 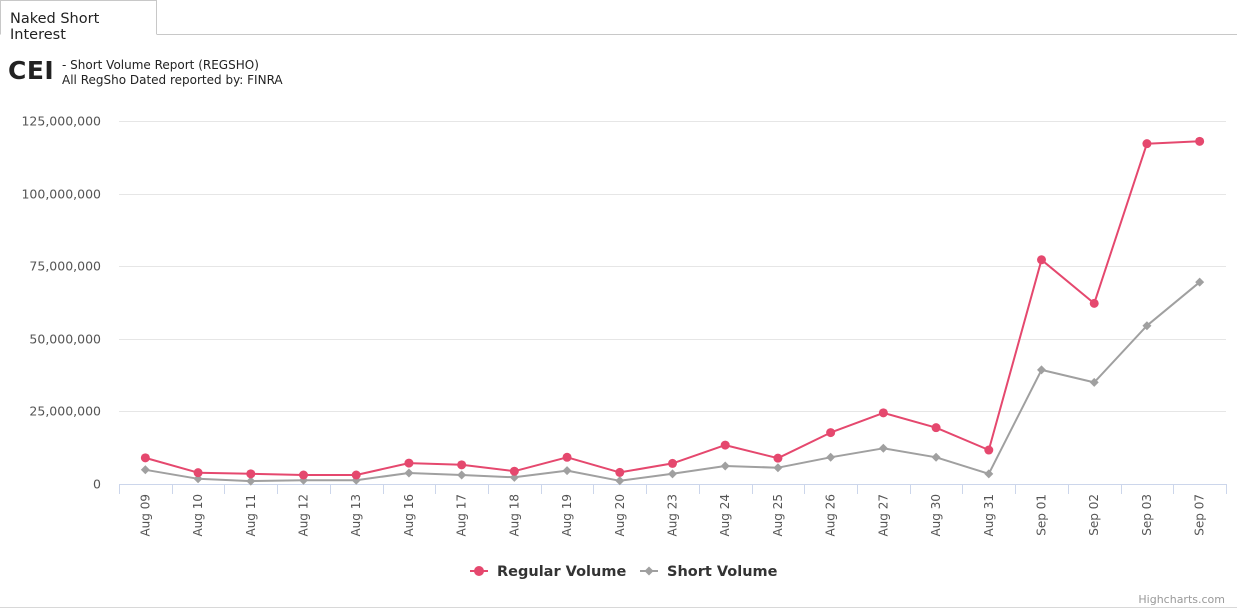 What do you see at coordinates (989, 515) in the screenshot?
I see `x-tick-label: Aug 31` at bounding box center [989, 515].